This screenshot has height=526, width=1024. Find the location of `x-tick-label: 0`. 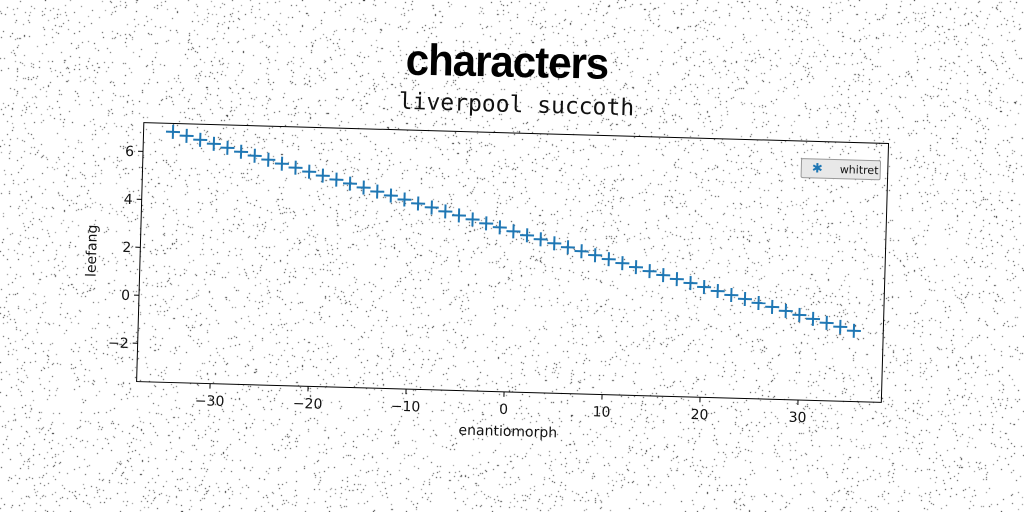

x-tick-label: 0 is located at coordinates (503, 410).